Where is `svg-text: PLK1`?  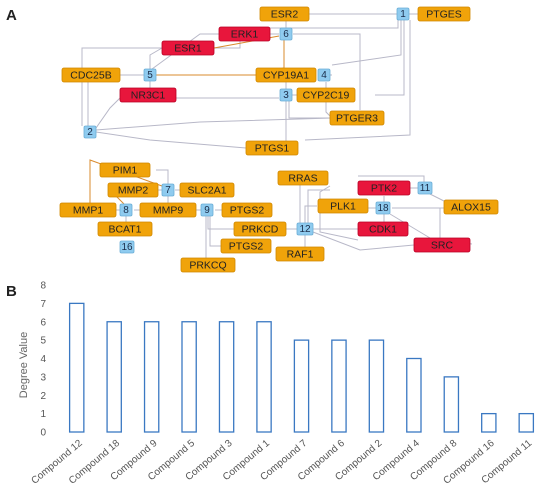 svg-text: PLK1 is located at coordinates (343, 206).